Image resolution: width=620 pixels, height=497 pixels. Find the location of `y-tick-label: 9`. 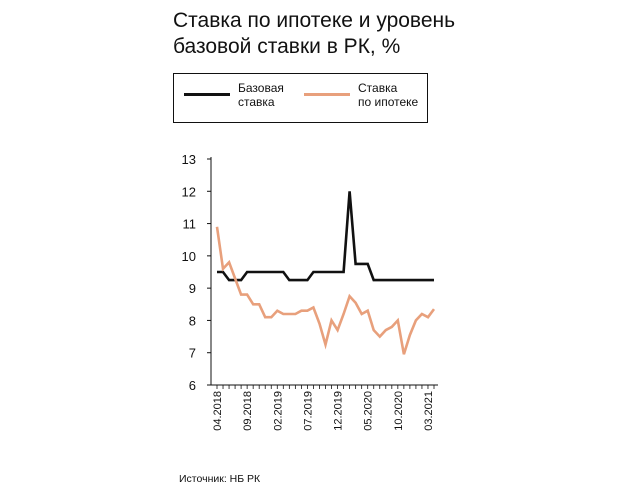

y-tick-label: 9 is located at coordinates (192, 288).